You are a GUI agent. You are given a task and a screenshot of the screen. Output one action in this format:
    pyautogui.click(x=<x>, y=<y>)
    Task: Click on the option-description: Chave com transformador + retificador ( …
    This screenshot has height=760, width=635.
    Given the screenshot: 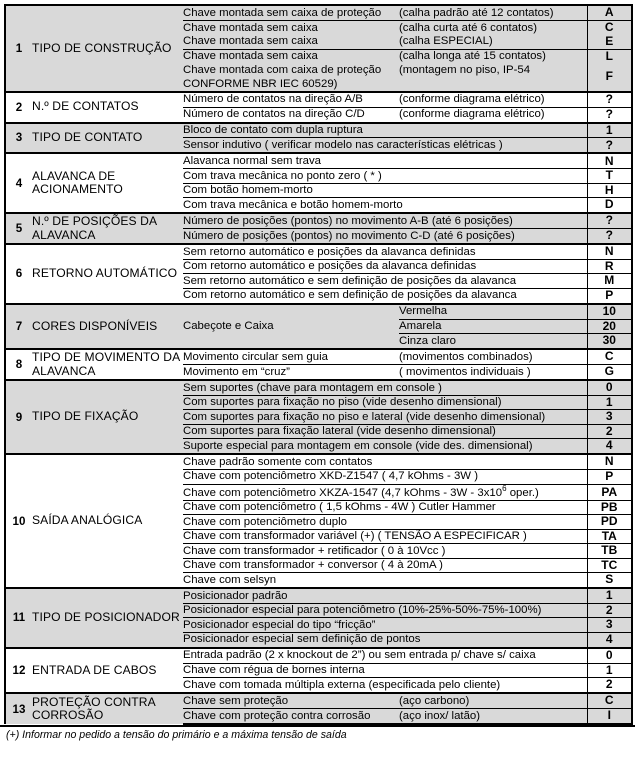 What is the action you would take?
    pyautogui.click(x=385, y=551)
    